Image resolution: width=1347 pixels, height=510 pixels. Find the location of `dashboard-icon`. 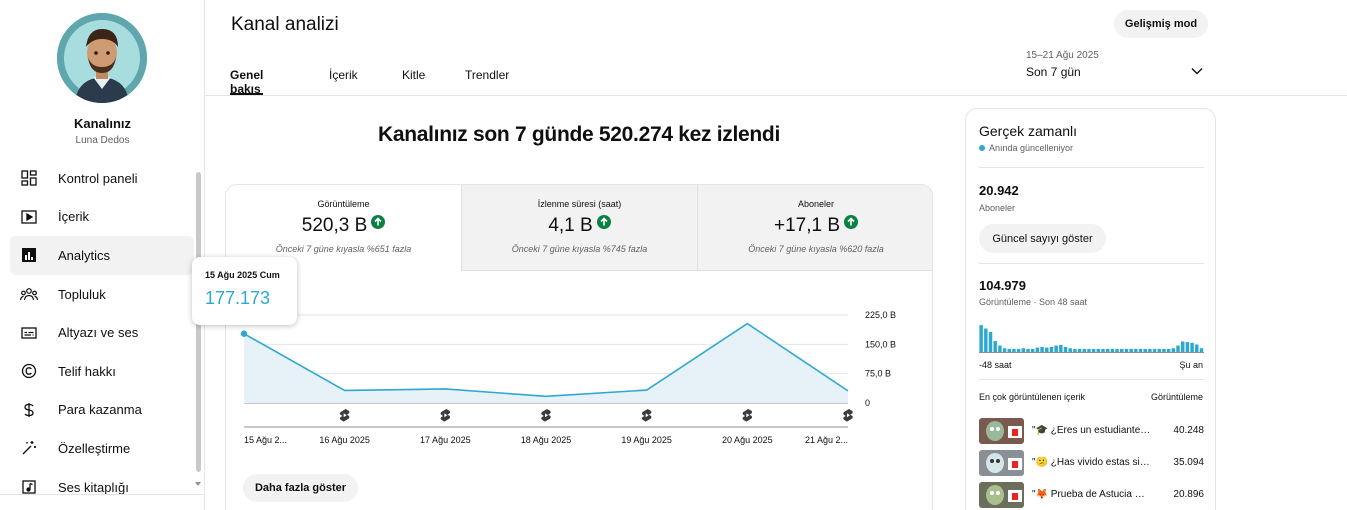

dashboard-icon is located at coordinates (29, 178).